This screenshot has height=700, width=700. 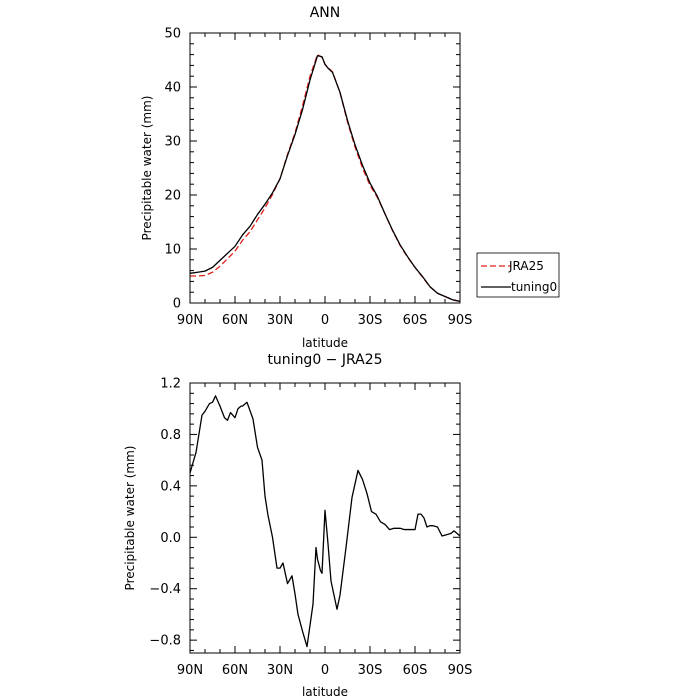 What do you see at coordinates (170, 538) in the screenshot?
I see `y-tick-label: 0.0` at bounding box center [170, 538].